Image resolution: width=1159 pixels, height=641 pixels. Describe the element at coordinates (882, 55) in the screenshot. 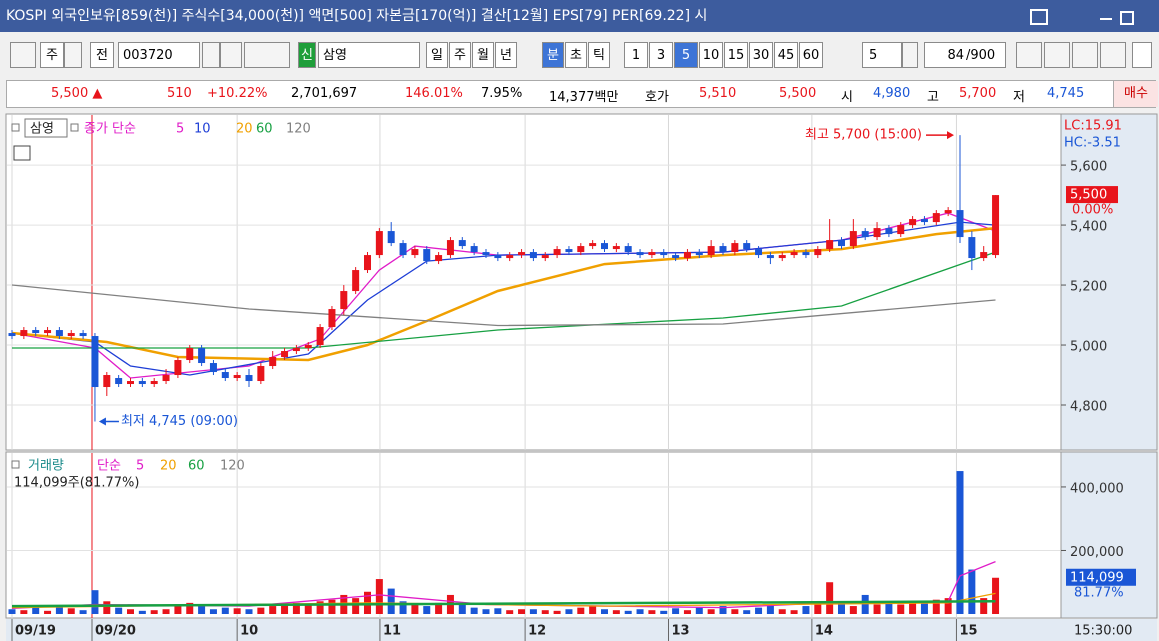

I see `unit: 5` at that location.